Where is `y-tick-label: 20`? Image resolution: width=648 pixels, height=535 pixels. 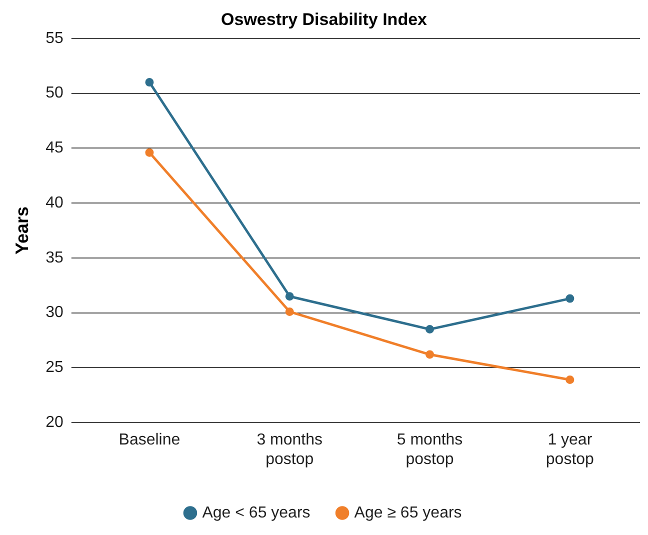
y-tick-label: 20 is located at coordinates (55, 423).